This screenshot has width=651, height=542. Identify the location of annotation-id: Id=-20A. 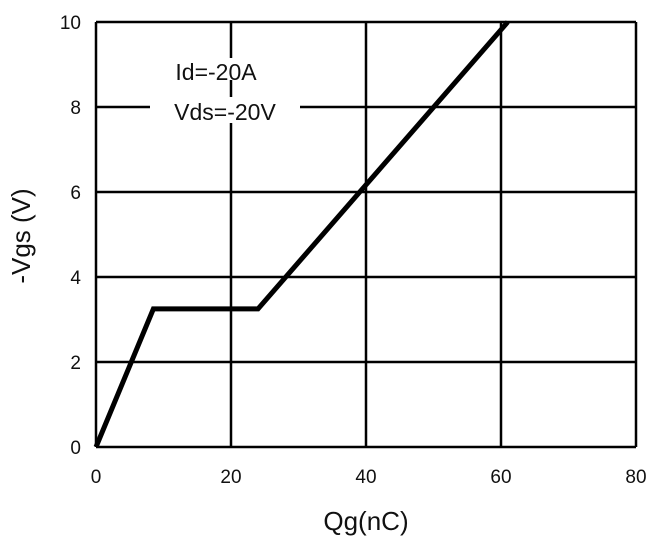
(216, 72).